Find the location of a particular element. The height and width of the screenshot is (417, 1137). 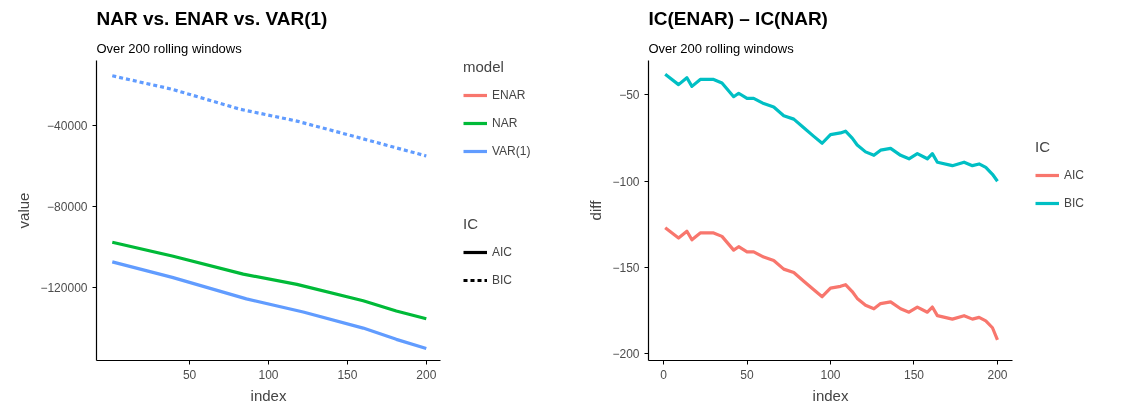

y-tick-label: −80000 is located at coordinates (67, 206).